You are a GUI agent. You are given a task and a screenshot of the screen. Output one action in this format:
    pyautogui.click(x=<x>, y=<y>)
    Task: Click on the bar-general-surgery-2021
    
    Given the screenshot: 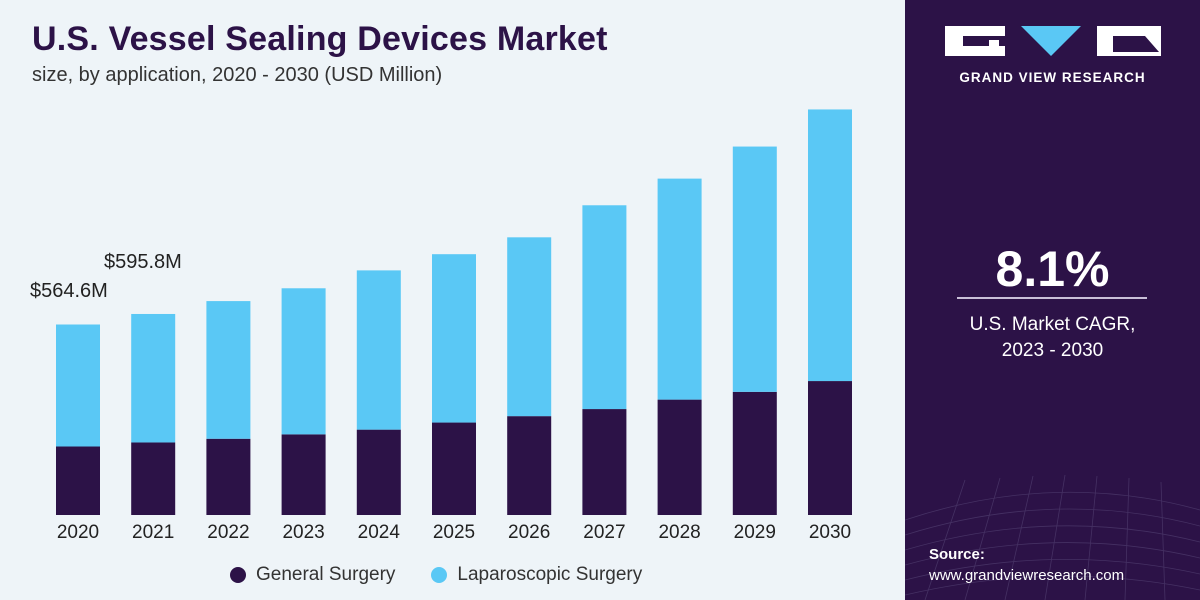 What is the action you would take?
    pyautogui.click(x=153, y=478)
    